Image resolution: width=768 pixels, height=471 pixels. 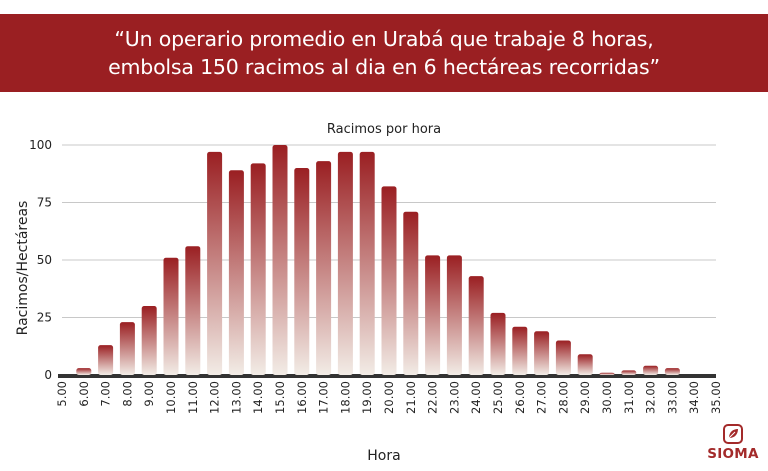 What do you see at coordinates (127, 394) in the screenshot?
I see `x-tick-label: 8.00` at bounding box center [127, 394].